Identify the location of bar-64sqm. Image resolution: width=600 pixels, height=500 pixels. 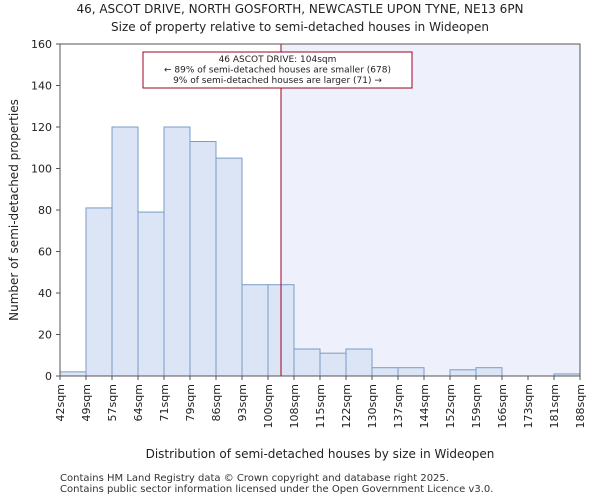
(151, 294).